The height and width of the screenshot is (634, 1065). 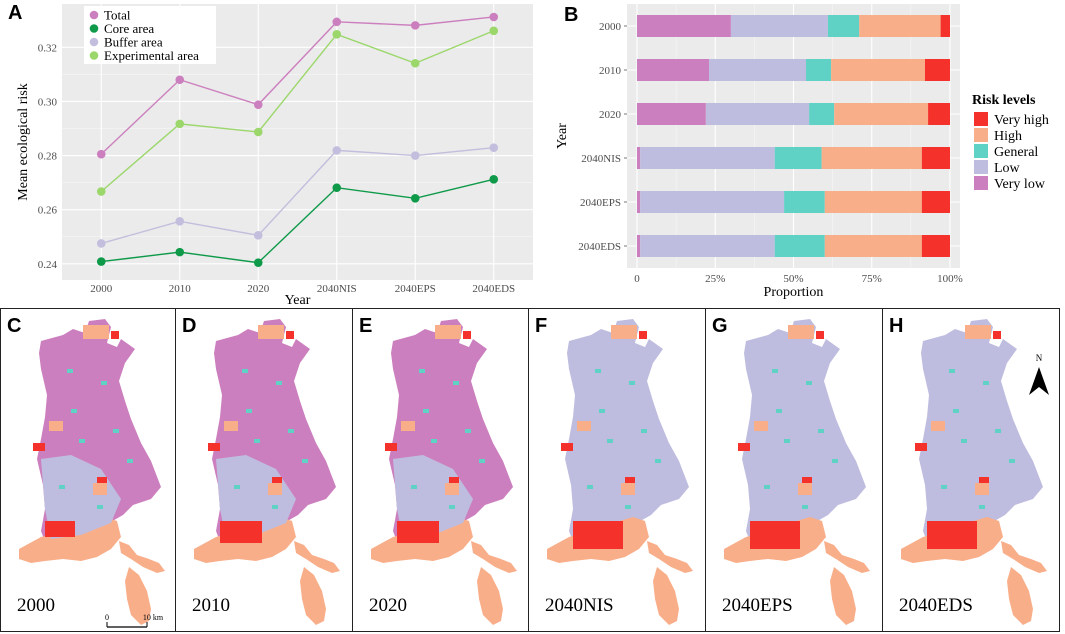 I want to click on map-year-label: 2010, so click(x=211, y=605).